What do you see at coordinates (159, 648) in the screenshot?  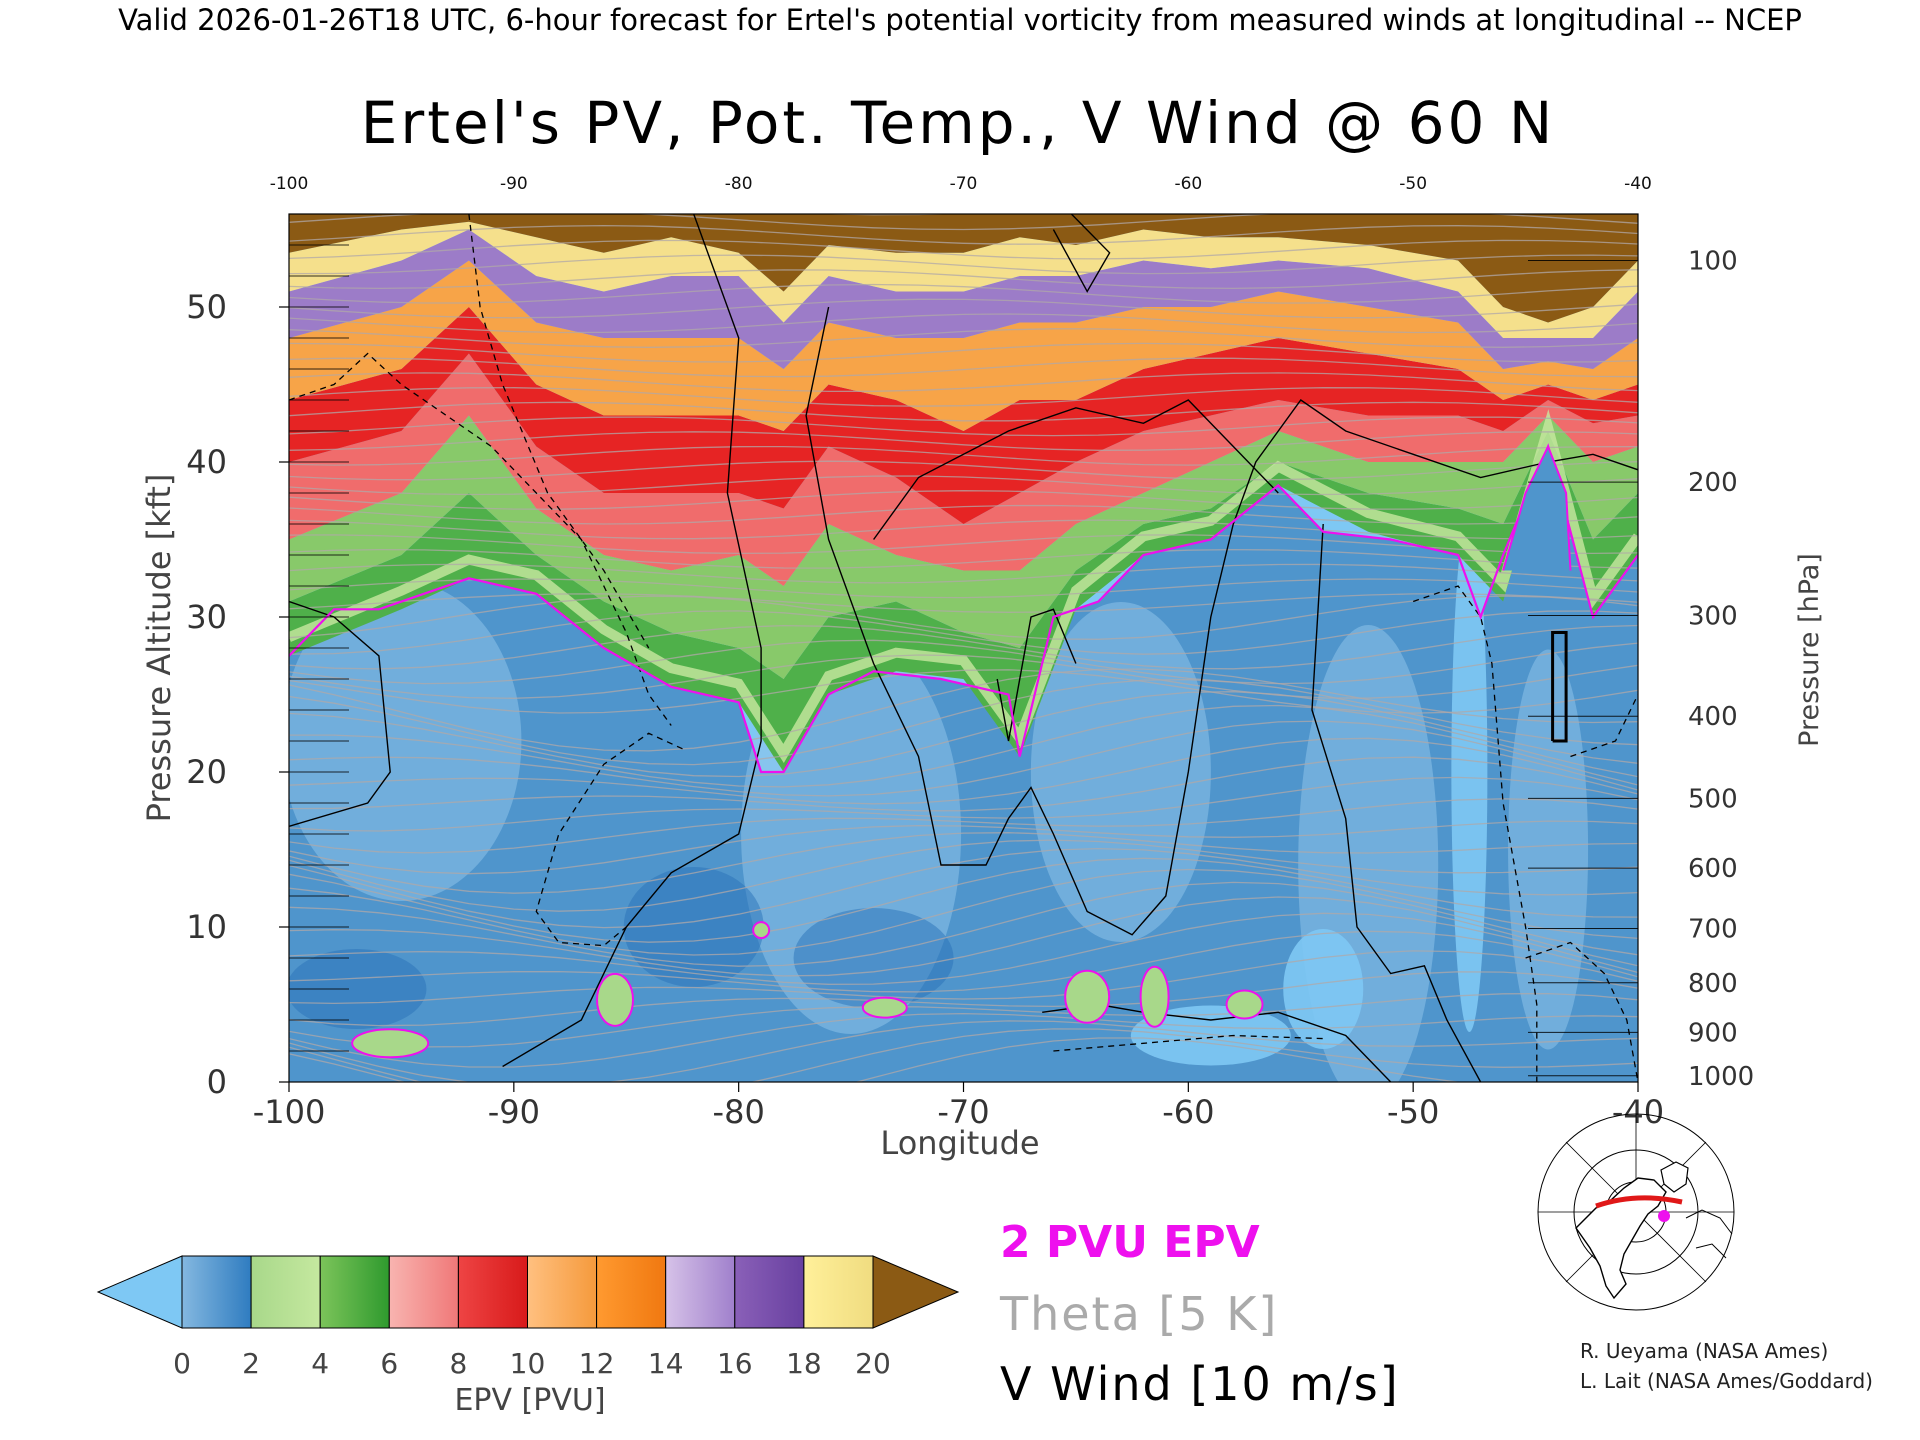 I see `y-axis-label: Pressure Altitude [kft]` at bounding box center [159, 648].